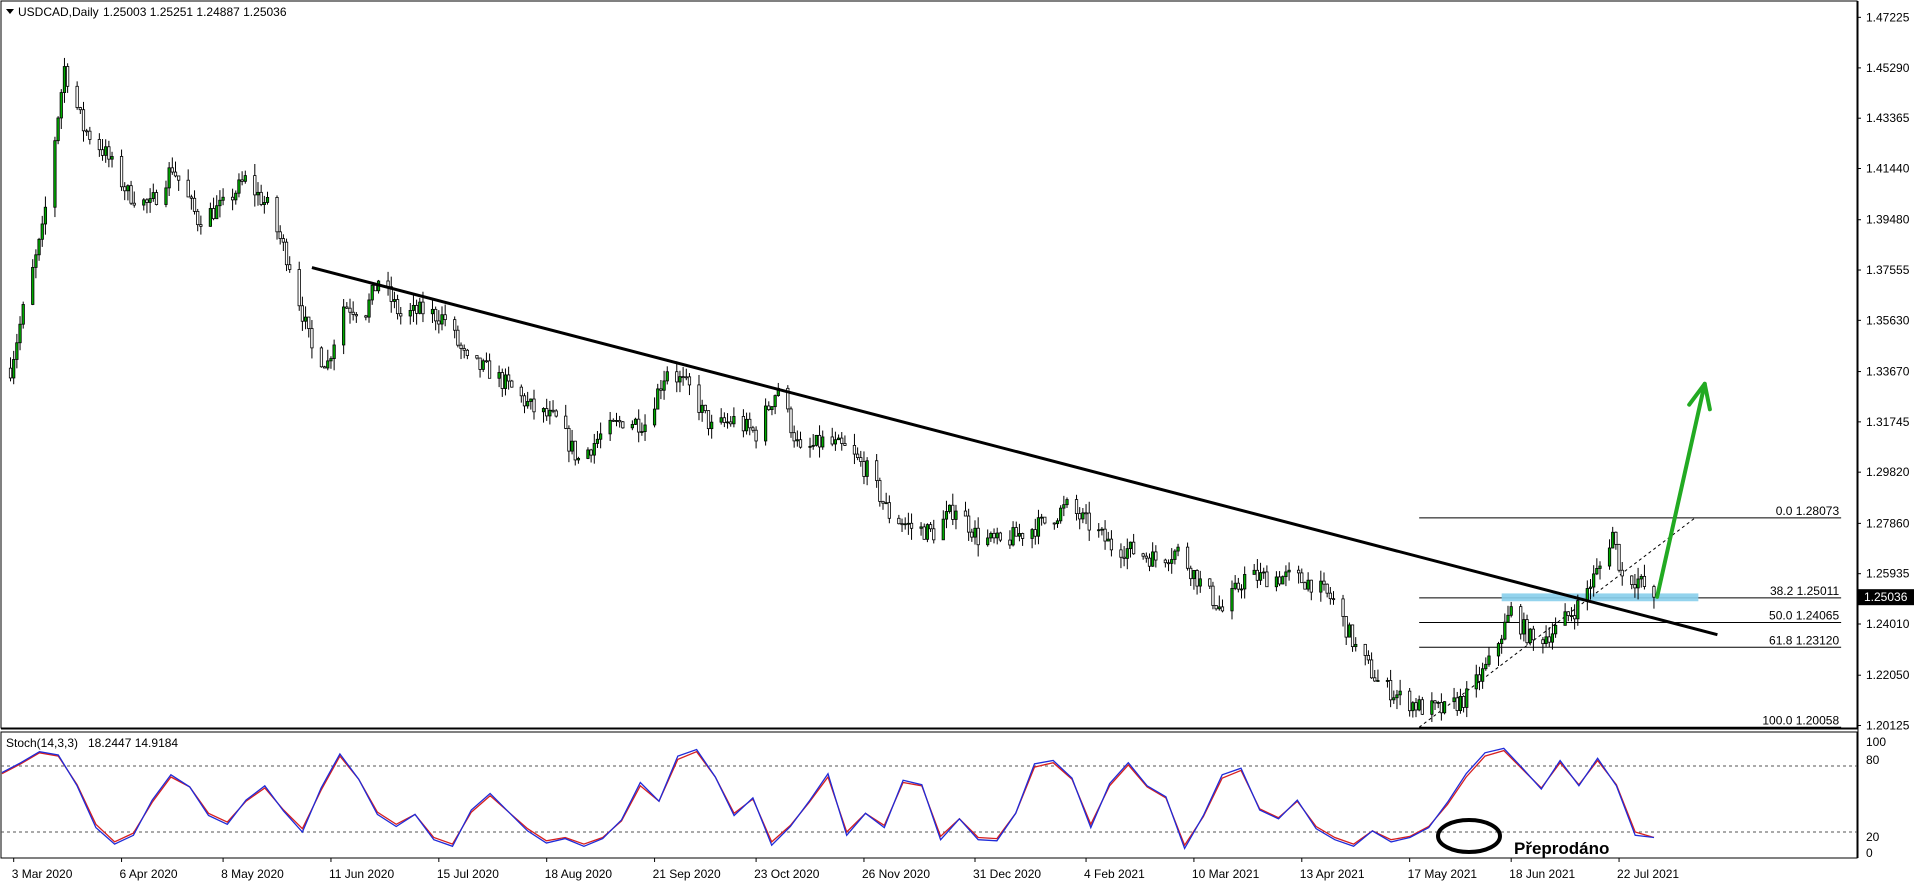 The height and width of the screenshot is (889, 1916). Describe the element at coordinates (1332, 874) in the screenshot. I see `time-tick-label: 13 Apr 2021` at that location.